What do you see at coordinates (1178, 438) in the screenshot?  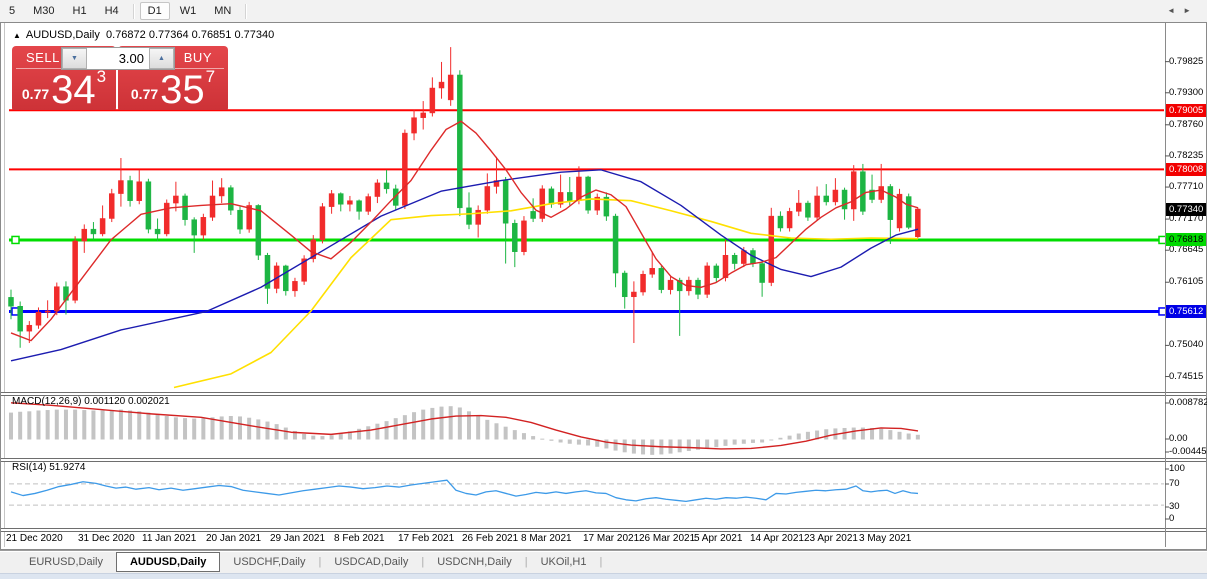 I see `macd-tick-label: 0.00` at bounding box center [1178, 438].